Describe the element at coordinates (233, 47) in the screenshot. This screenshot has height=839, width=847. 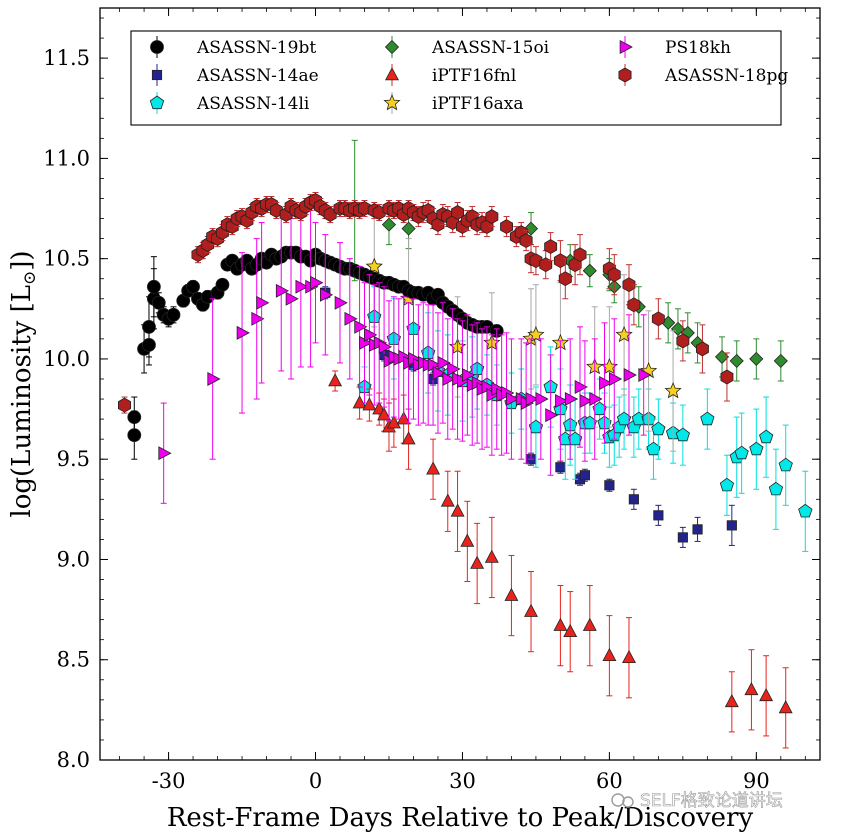
I see `legend-entry-asassn-19bt: ASASSN-19bt` at that location.